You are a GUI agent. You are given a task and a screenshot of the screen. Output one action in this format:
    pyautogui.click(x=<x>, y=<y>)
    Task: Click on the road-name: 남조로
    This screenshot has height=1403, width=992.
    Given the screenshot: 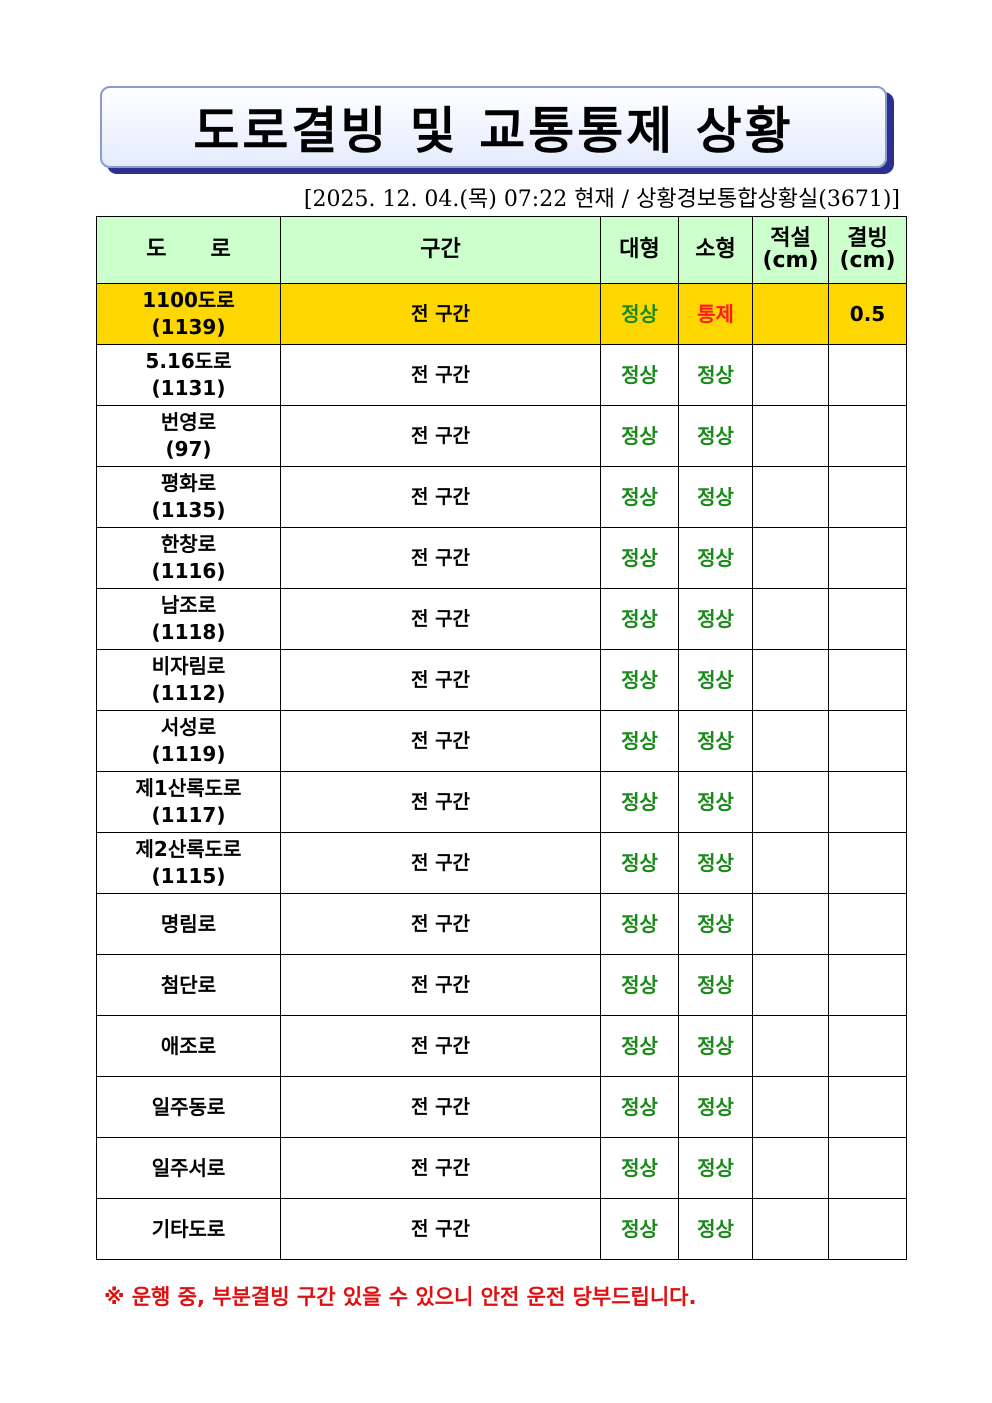 What is the action you would take?
    pyautogui.click(x=188, y=605)
    